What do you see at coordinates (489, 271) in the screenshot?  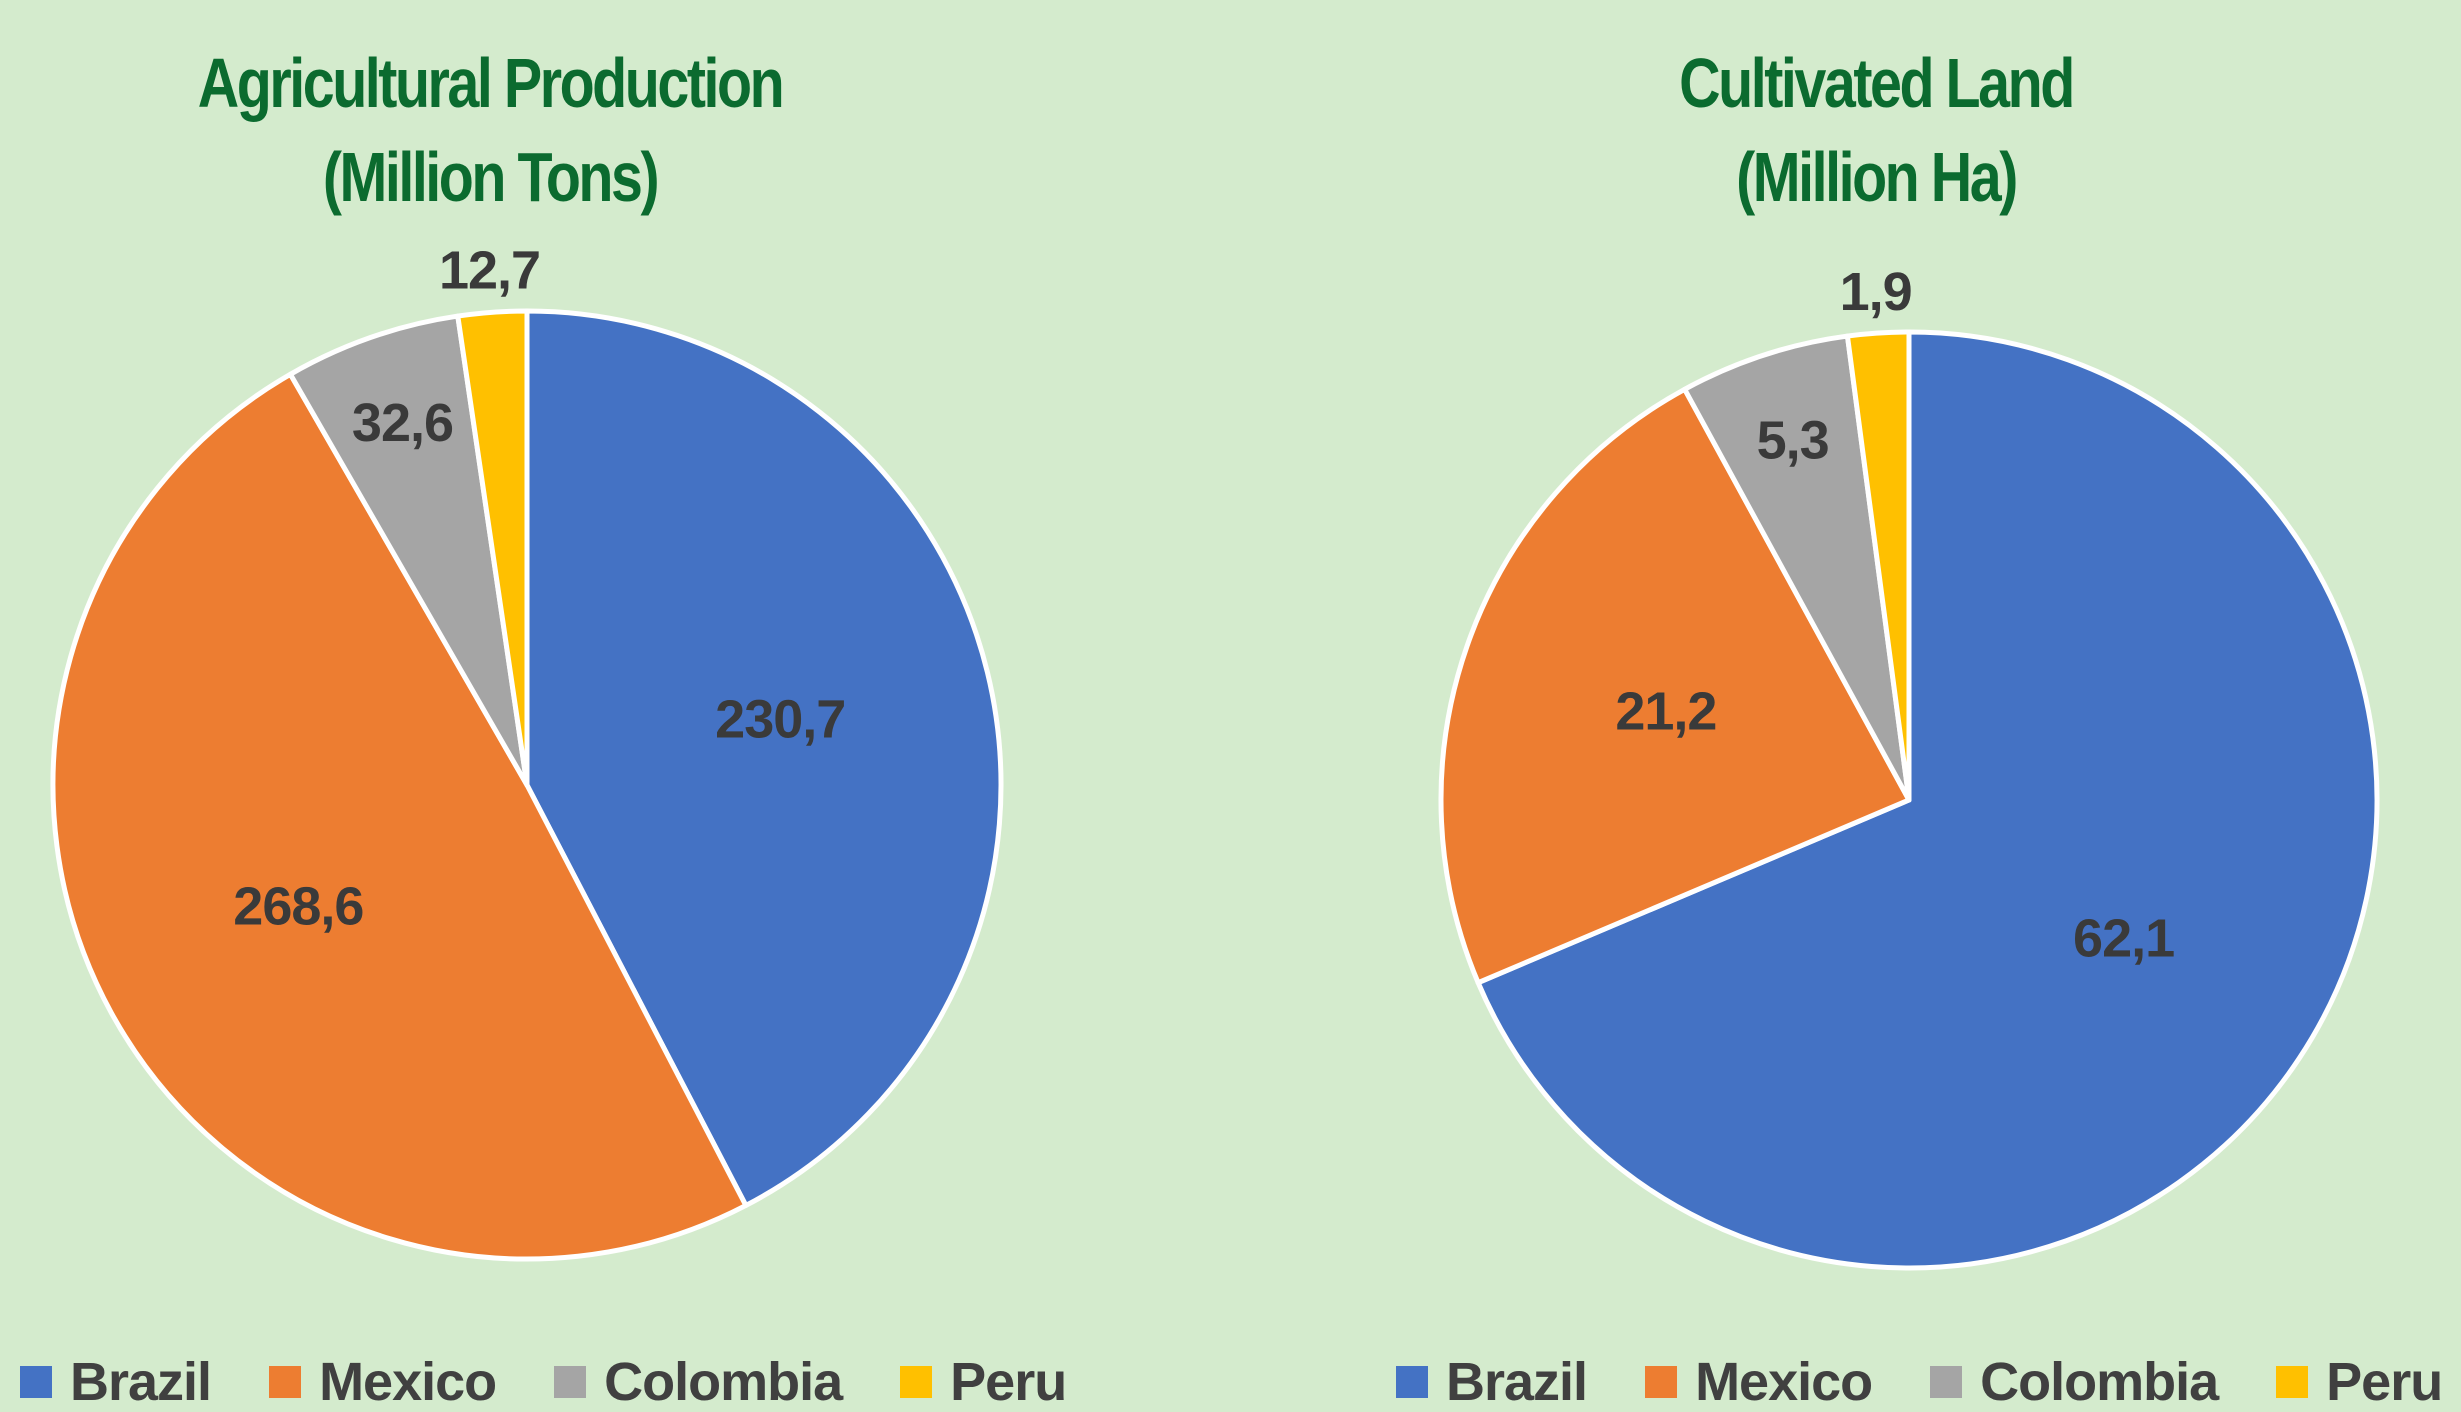 I see `data-label: 12,7` at bounding box center [489, 271].